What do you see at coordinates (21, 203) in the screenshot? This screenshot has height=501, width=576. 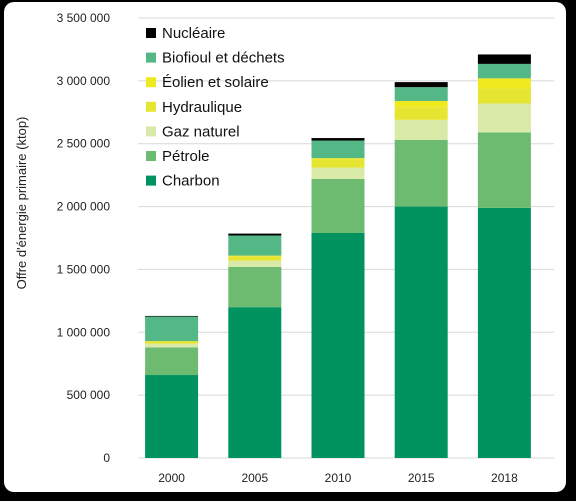 I see `y-axis-label: Offre d'énergie primaire (ktop)` at bounding box center [21, 203].